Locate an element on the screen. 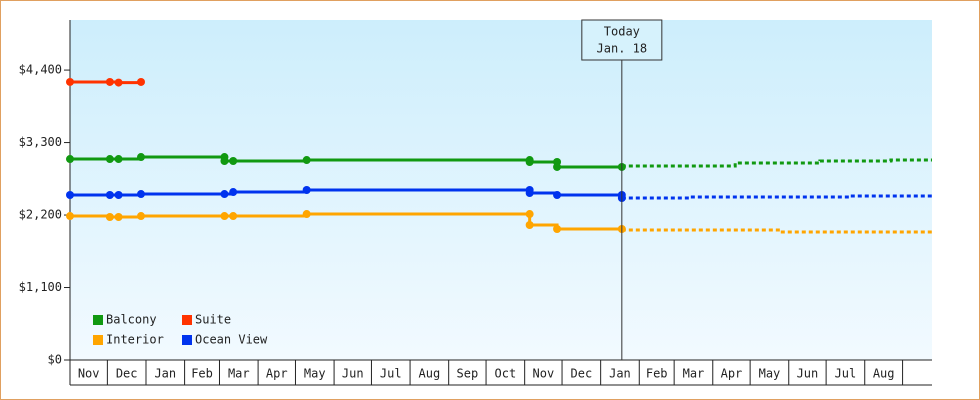  series-line is located at coordinates (106, 82).